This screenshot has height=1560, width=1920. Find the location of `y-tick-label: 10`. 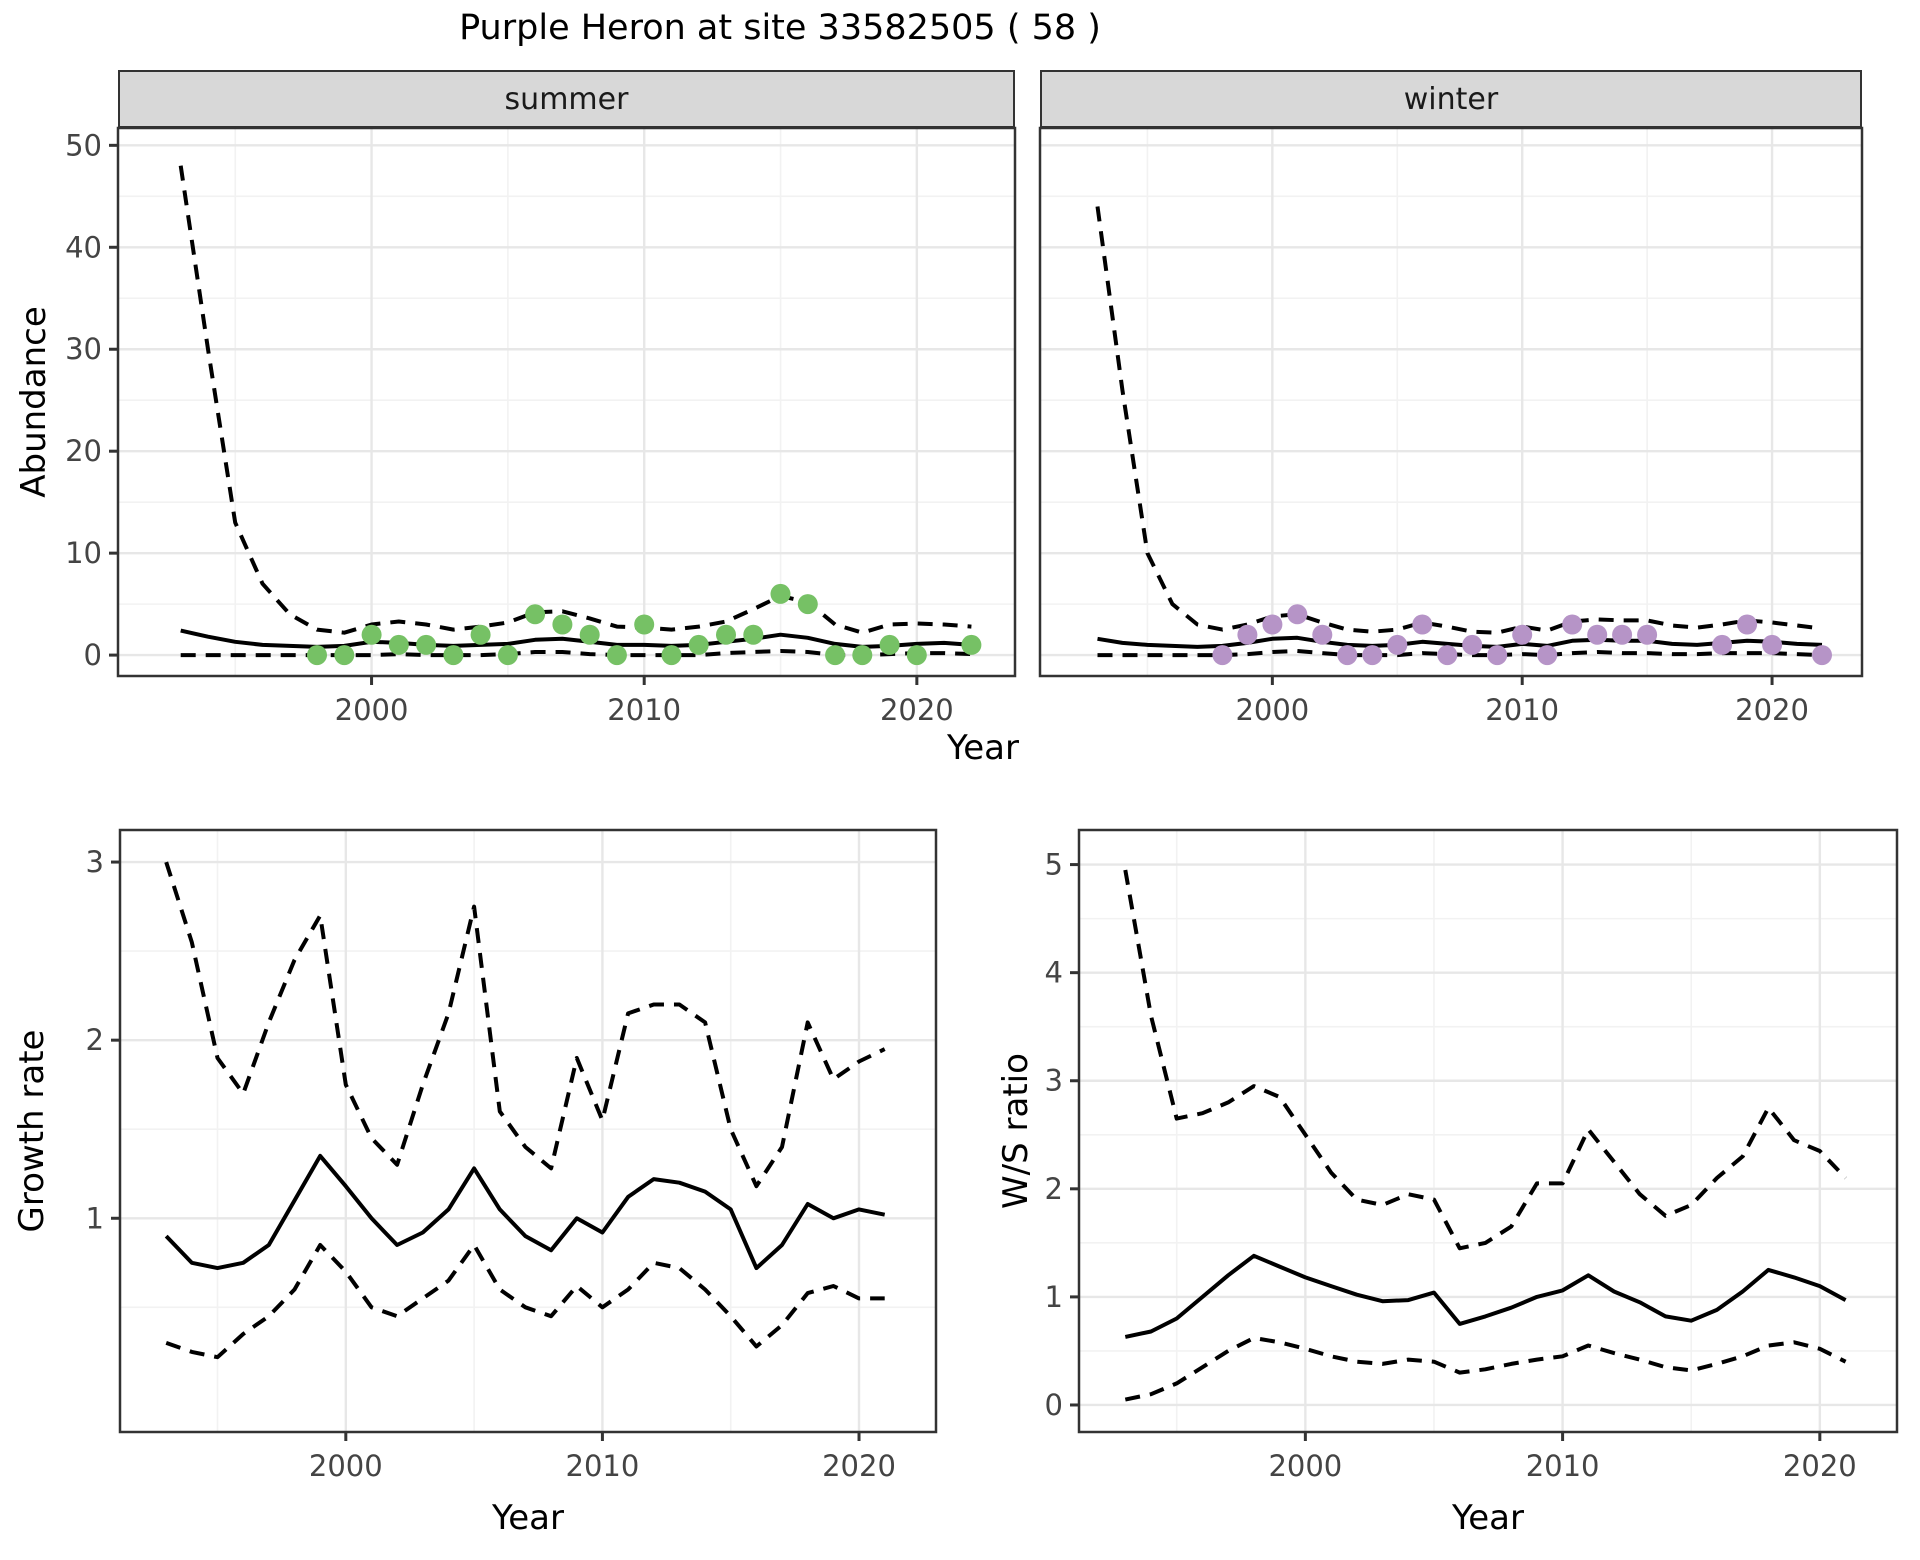

y-tick-label: 10 is located at coordinates (83, 553).